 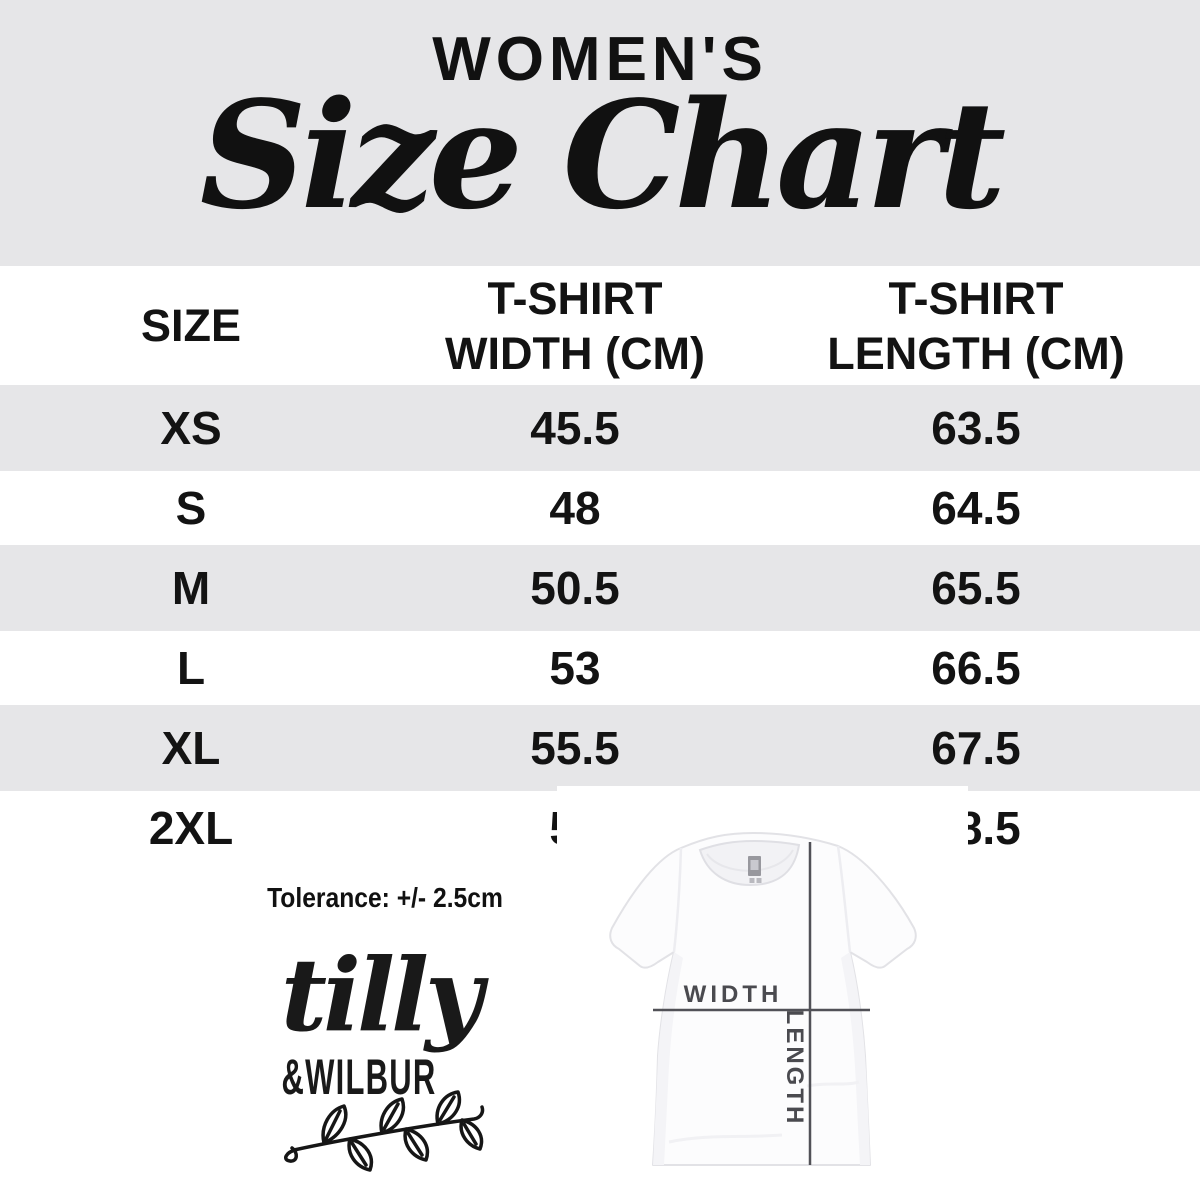 I want to click on column-header-width: T-SHIRT WIDTH (CM), so click(x=575, y=325).